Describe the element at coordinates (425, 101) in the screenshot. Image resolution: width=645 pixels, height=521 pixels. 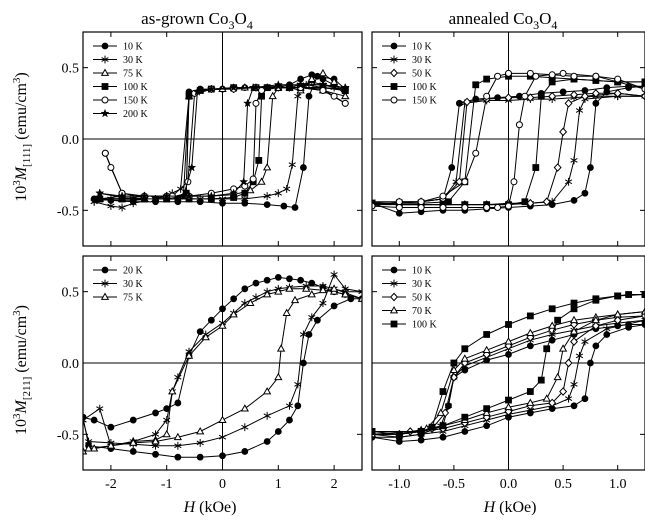
I see `legend-label: 150 K` at that location.